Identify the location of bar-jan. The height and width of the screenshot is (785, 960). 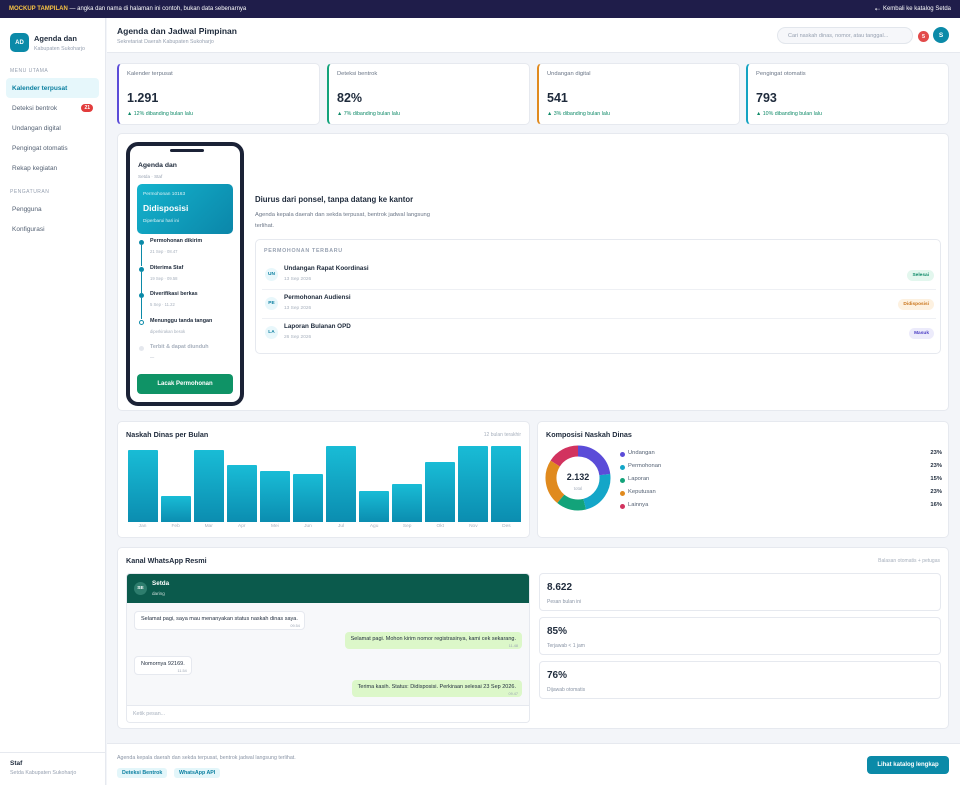
(142, 486).